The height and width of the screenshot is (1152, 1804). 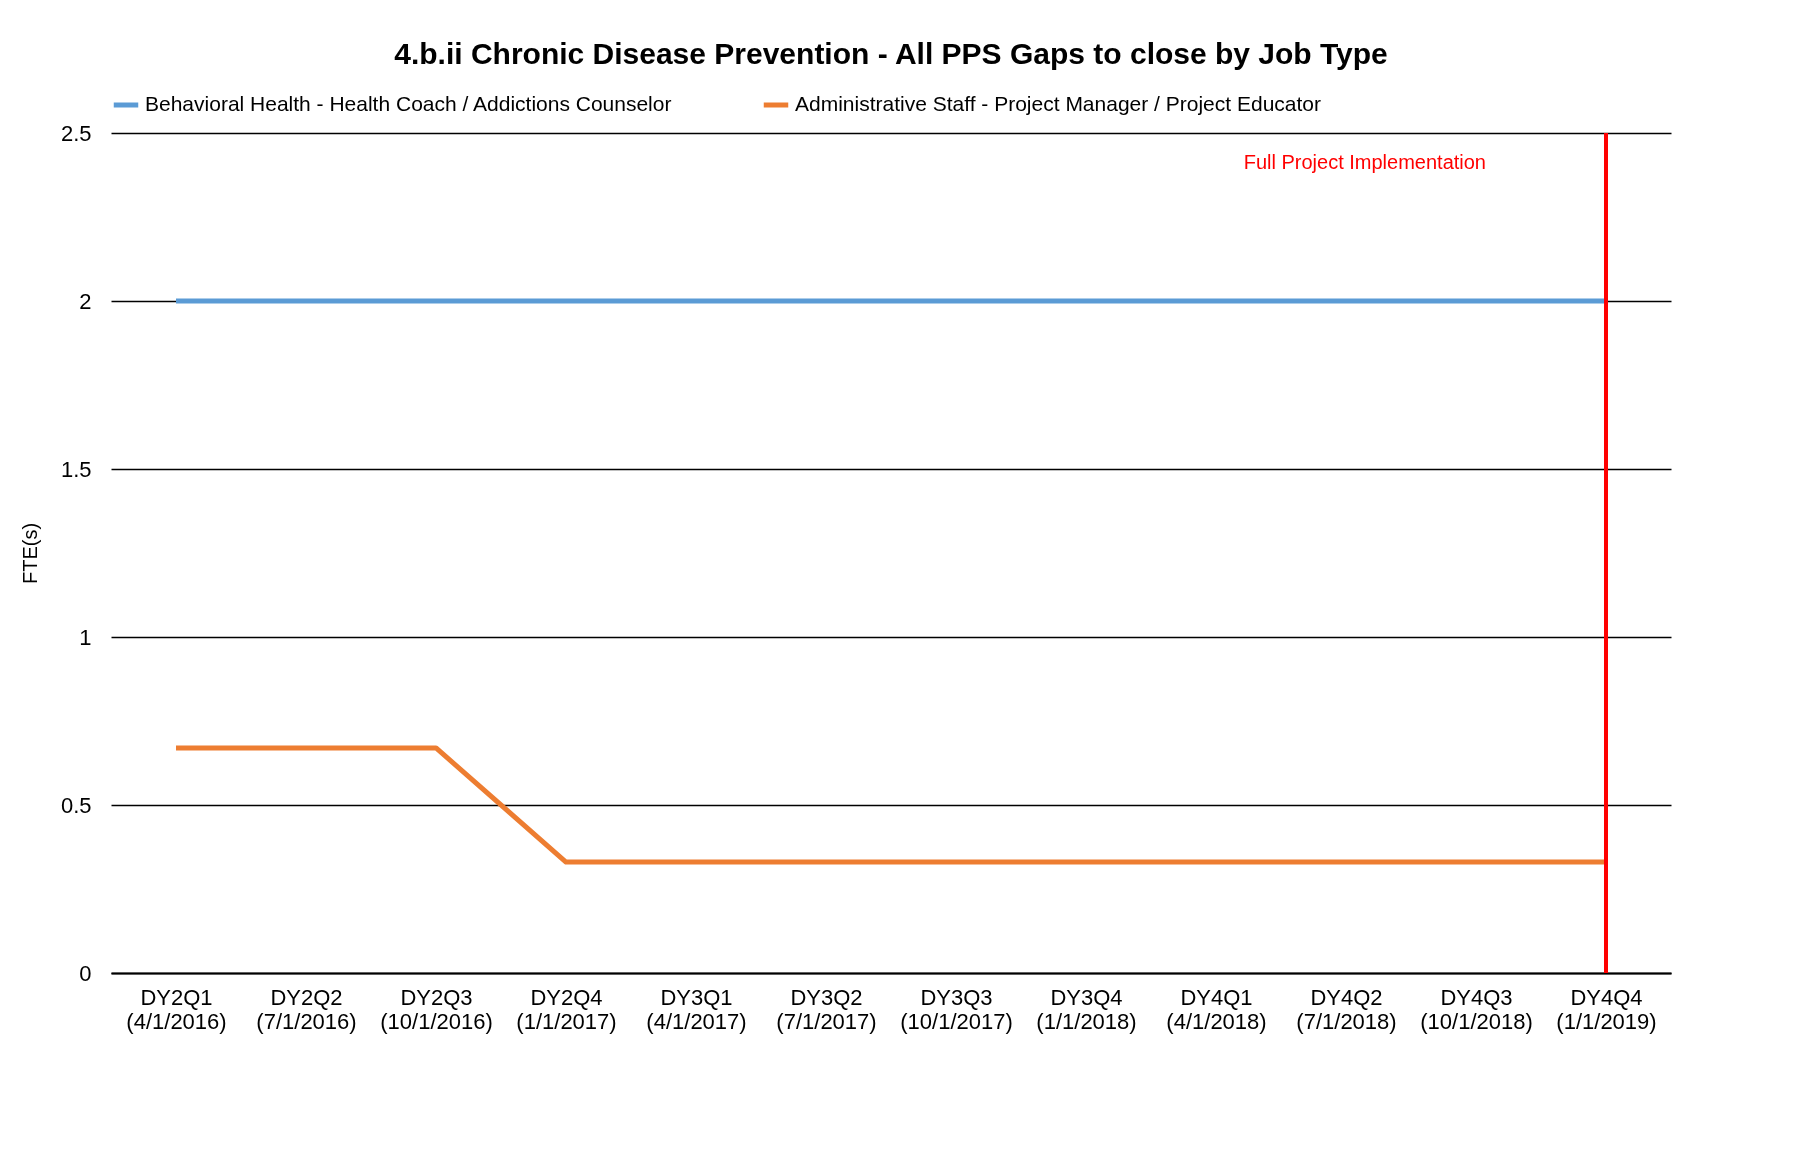 I want to click on x-tick-label: DY2Q1 (4/1/2016), so click(x=176, y=1009).